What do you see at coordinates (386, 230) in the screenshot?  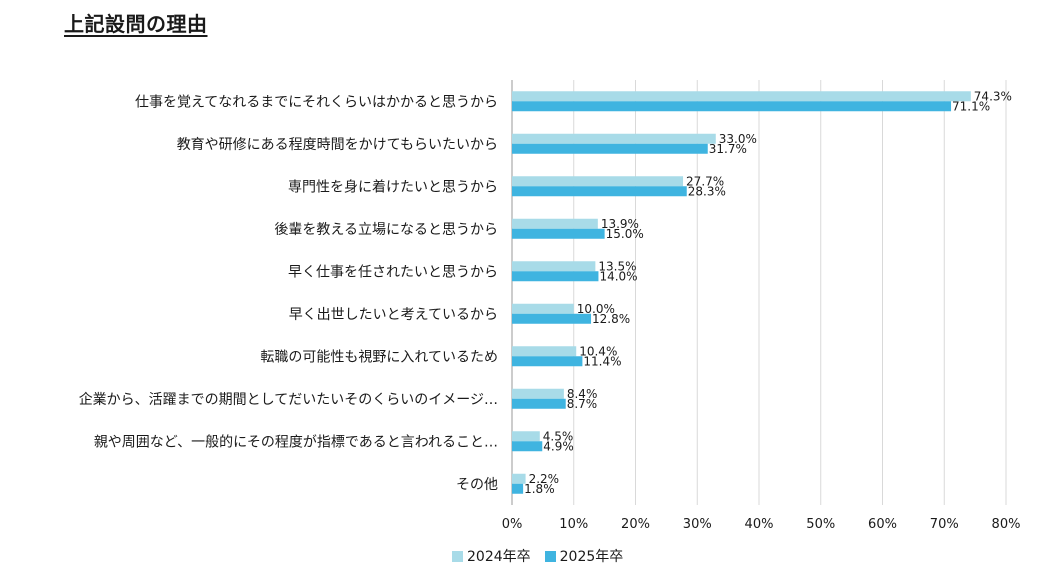 I see `category-label: 後輩を教える立場になると思うから` at bounding box center [386, 230].